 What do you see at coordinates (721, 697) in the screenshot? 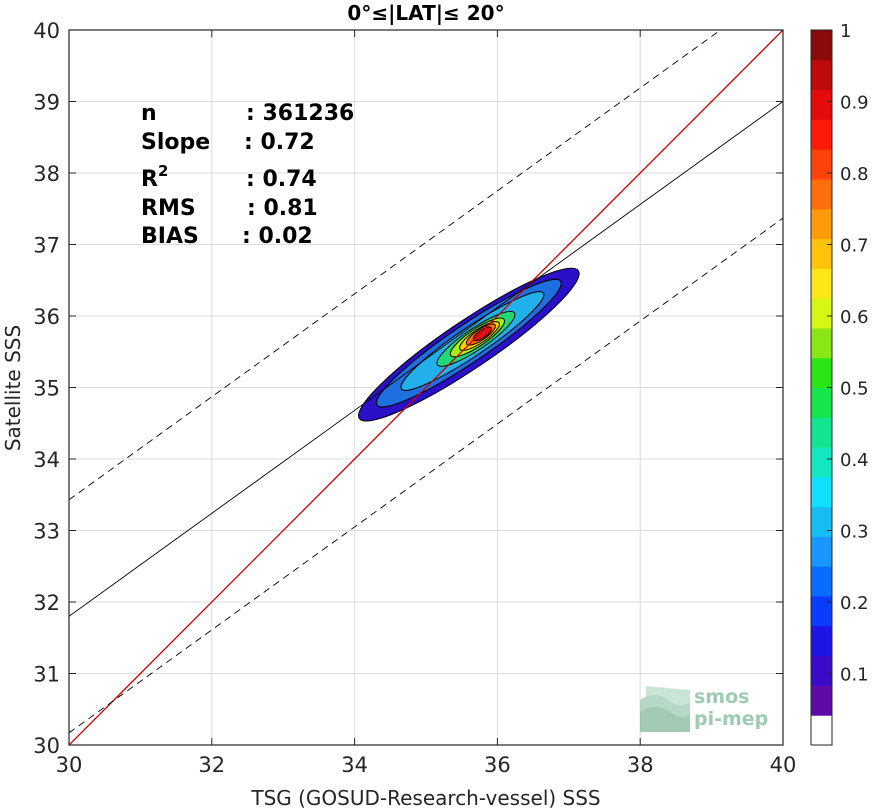
I see `logo-line1: smos` at bounding box center [721, 697].